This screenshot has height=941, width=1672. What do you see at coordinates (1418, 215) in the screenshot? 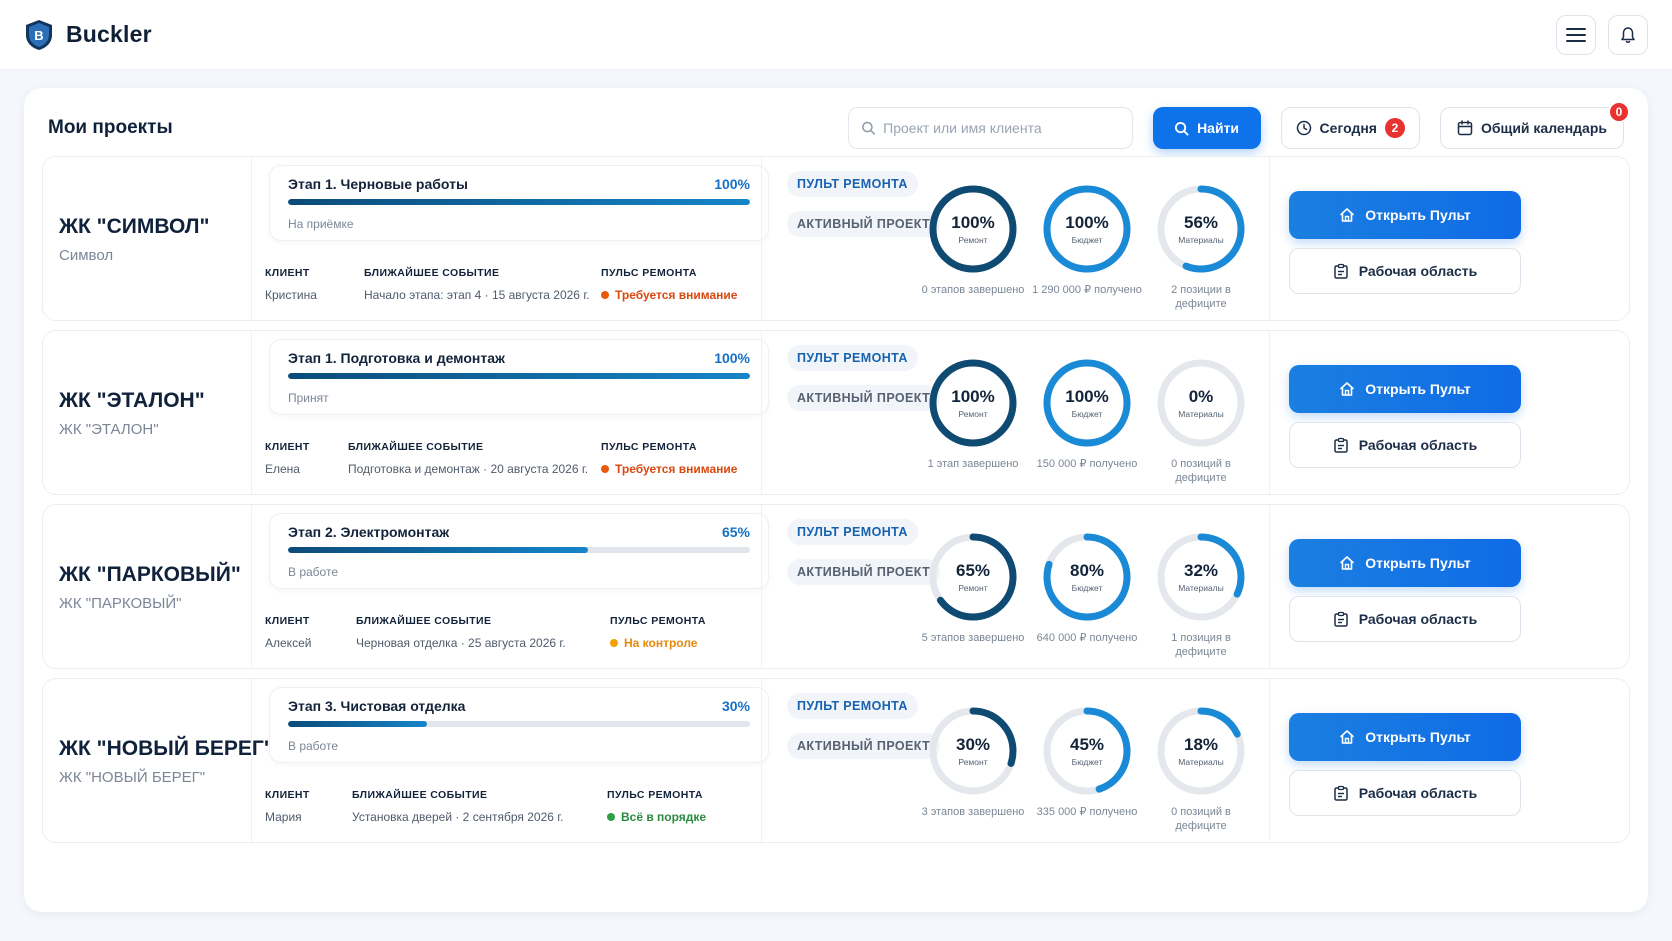
I see `open-panel-label: Открыть Пульт` at bounding box center [1418, 215].